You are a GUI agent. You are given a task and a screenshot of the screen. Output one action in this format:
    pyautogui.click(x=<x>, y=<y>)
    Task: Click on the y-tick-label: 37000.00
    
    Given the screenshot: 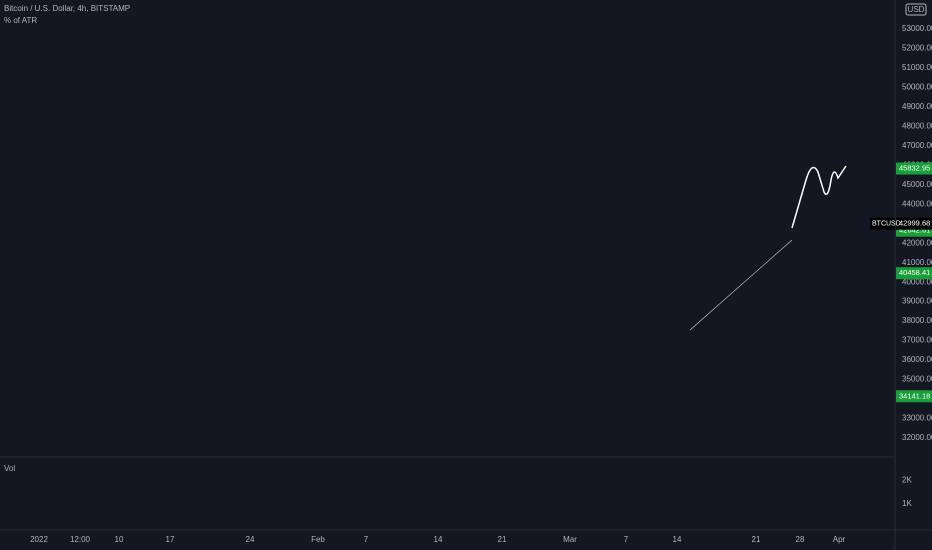 What is the action you would take?
    pyautogui.click(x=917, y=340)
    